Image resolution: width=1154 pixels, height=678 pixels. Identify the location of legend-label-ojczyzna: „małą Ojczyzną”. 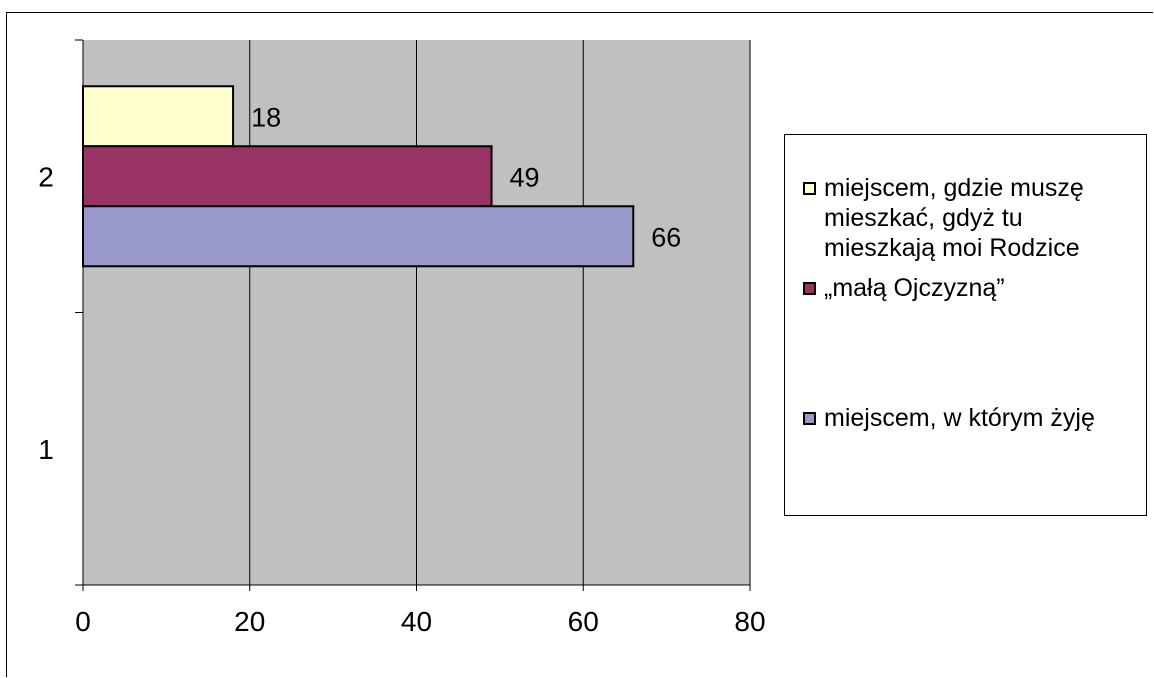
(914, 288).